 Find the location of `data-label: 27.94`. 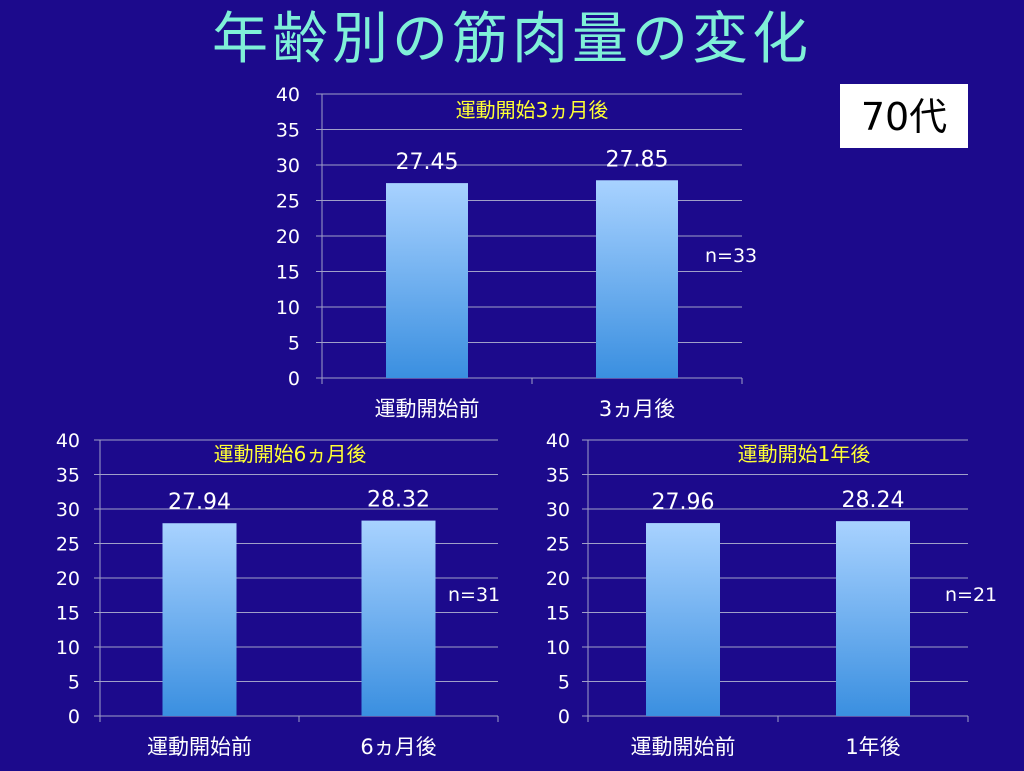

data-label: 27.94 is located at coordinates (199, 502).